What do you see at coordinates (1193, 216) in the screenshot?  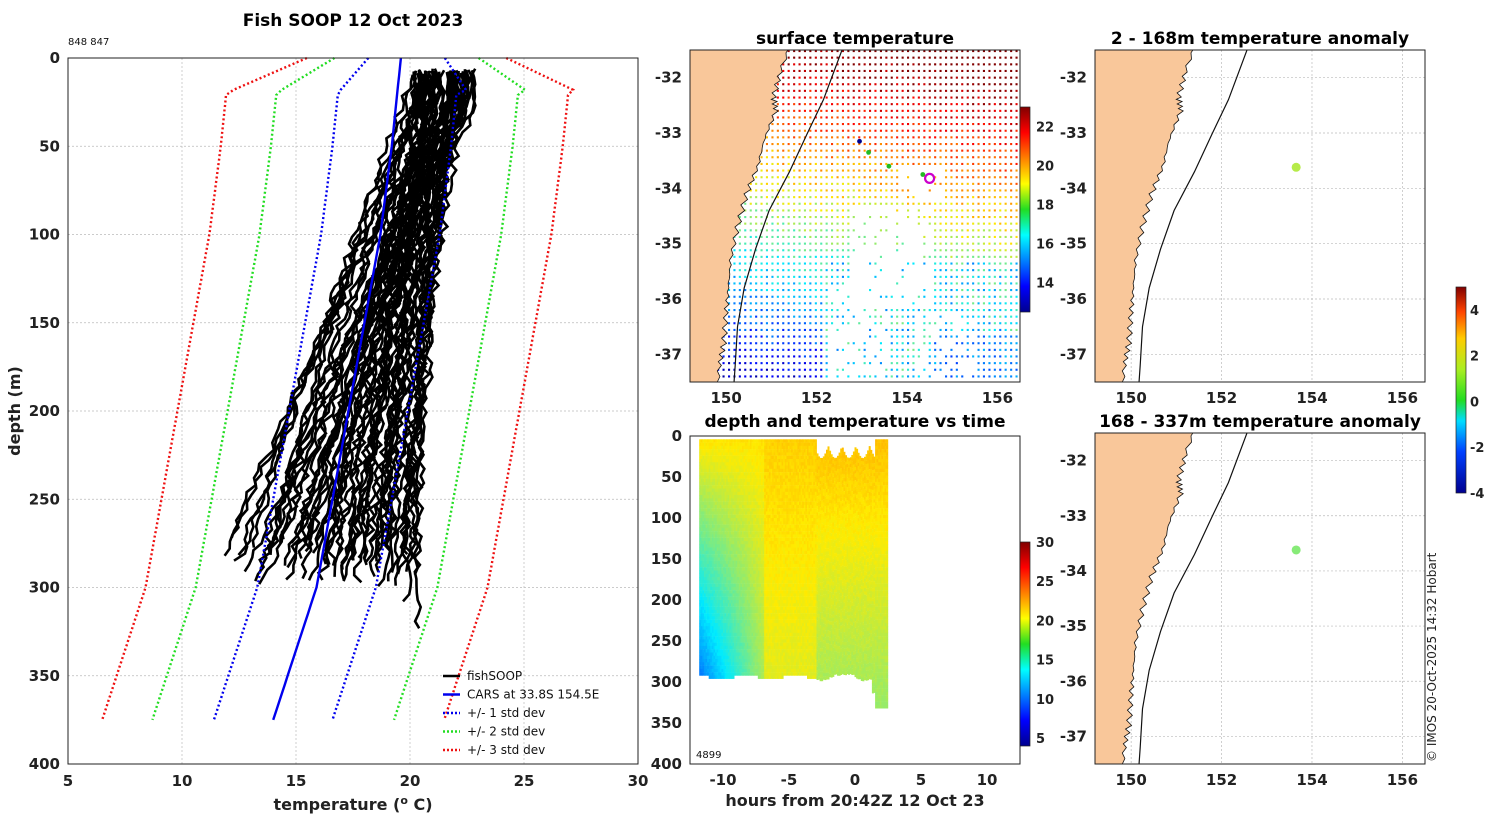 I see `anomaly-upper-isobath` at bounding box center [1193, 216].